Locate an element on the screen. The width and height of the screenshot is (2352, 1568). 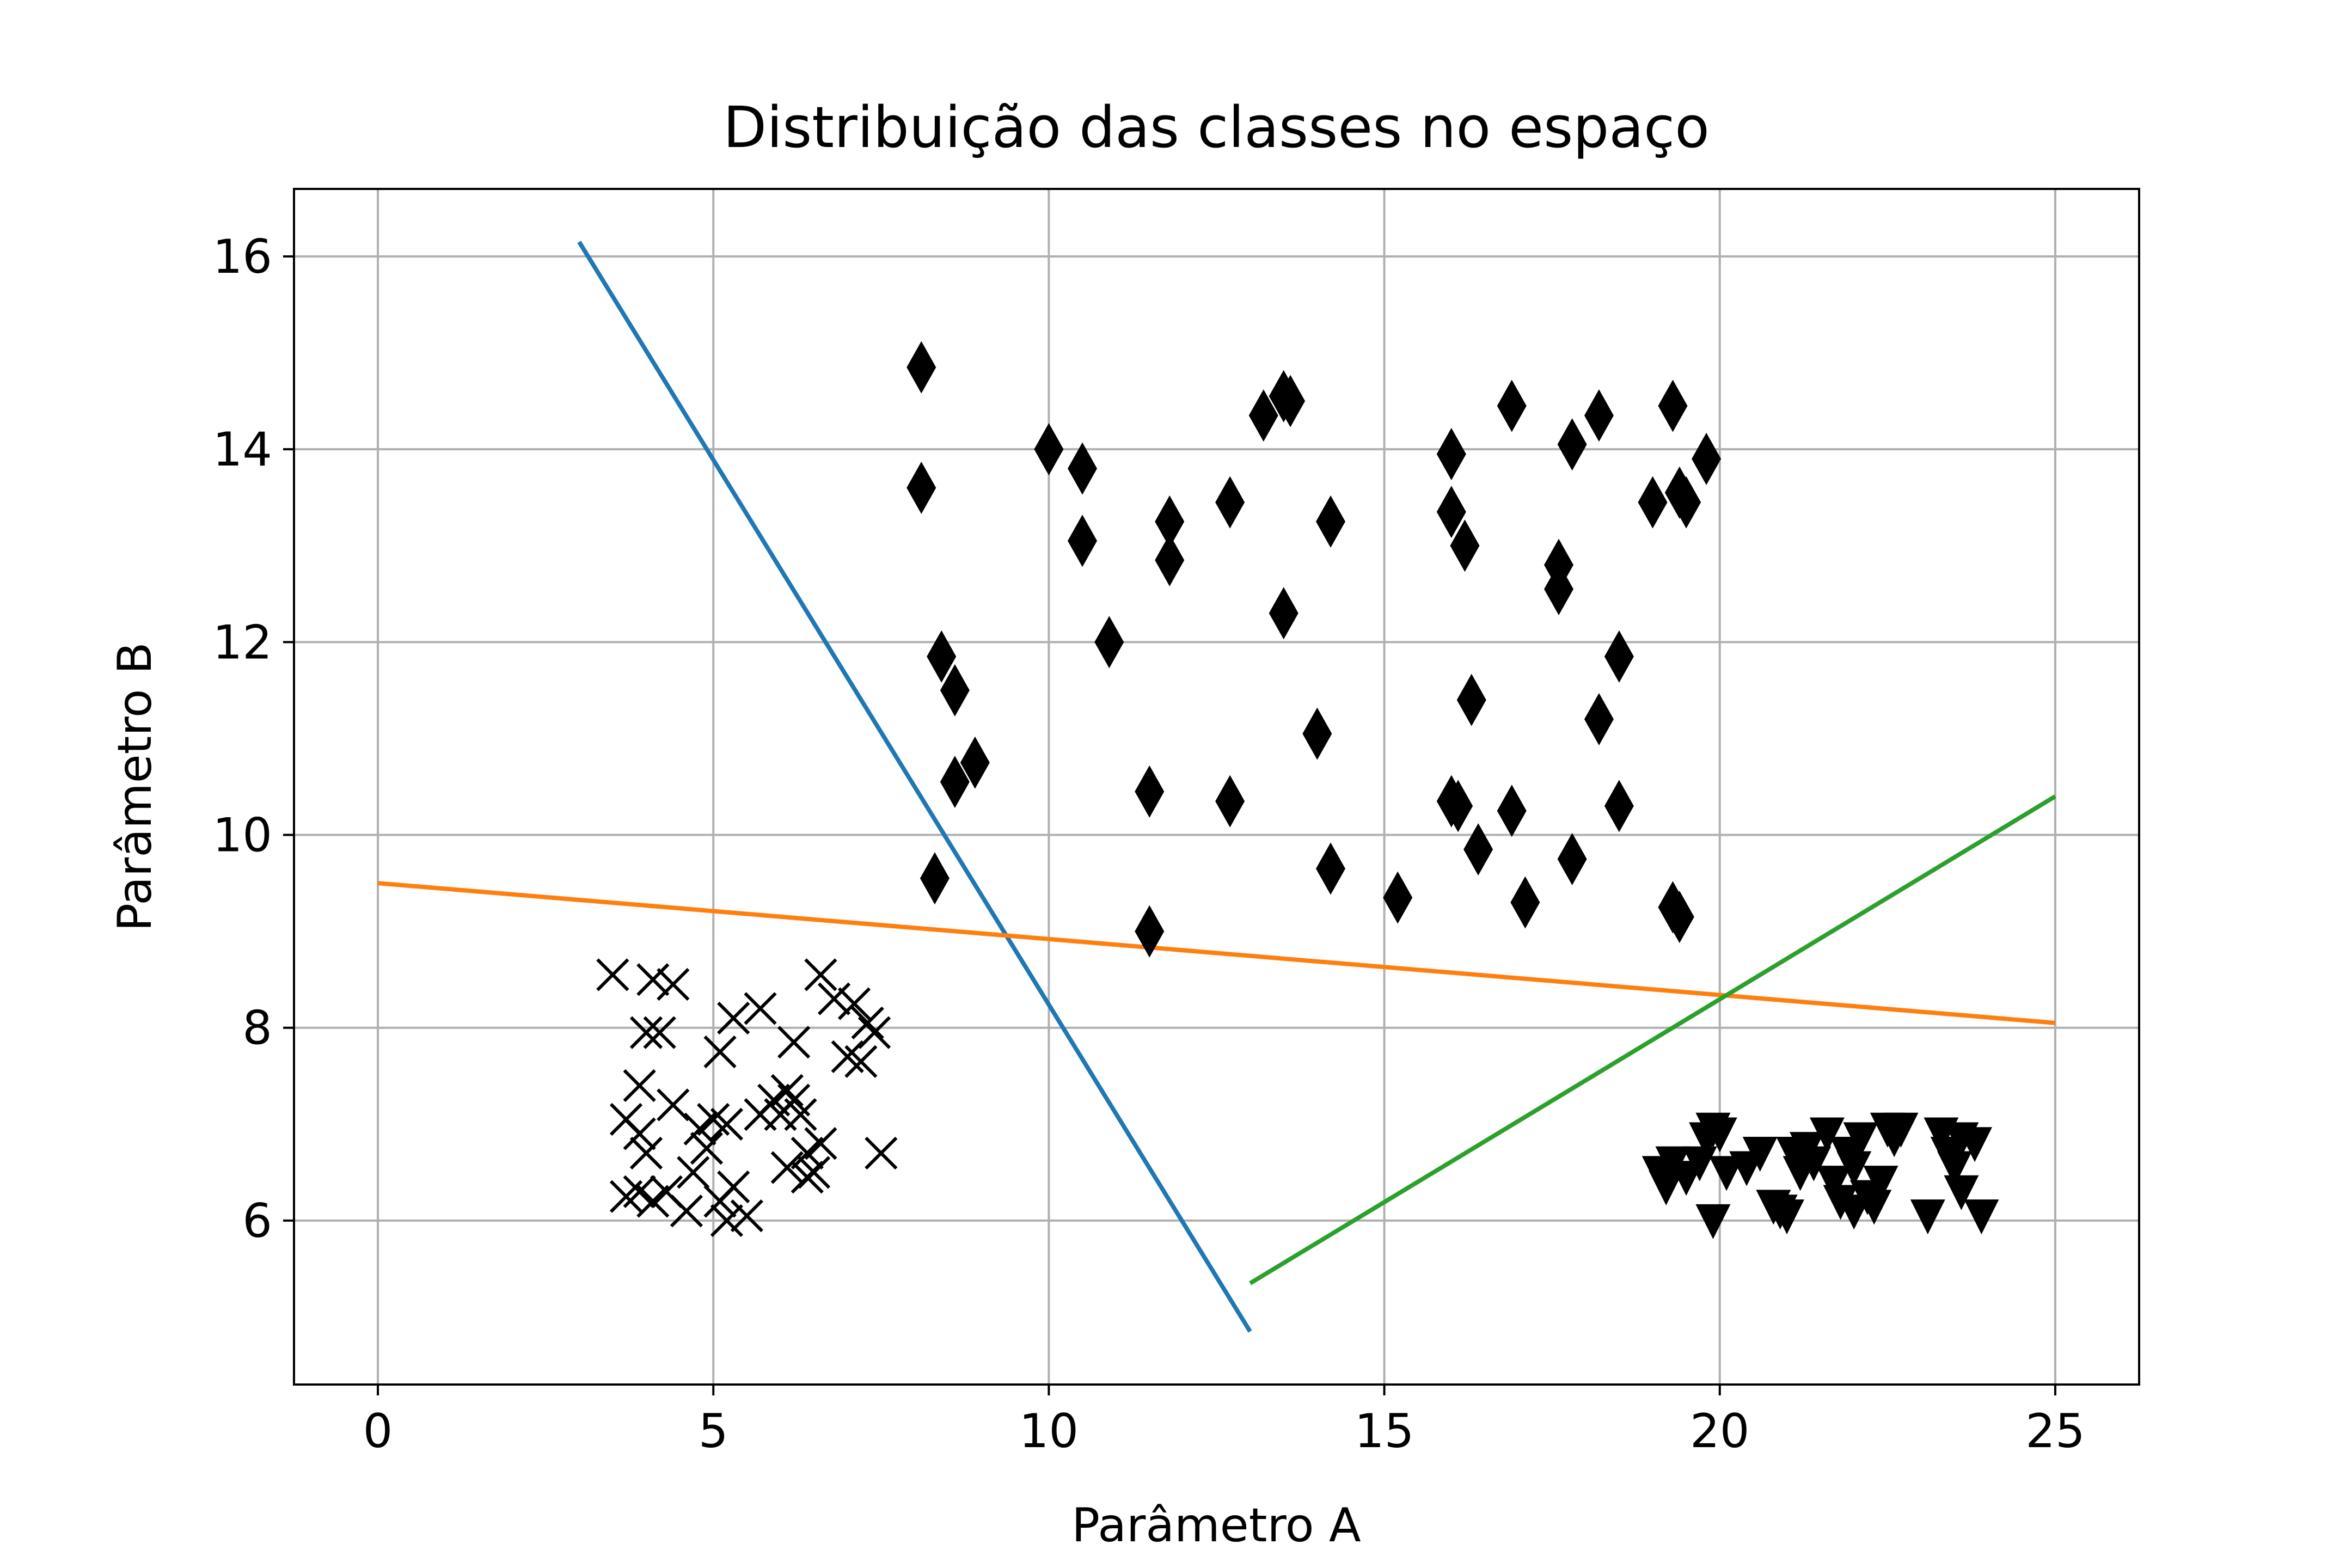
y-tick-label: 6 is located at coordinates (257, 1221).